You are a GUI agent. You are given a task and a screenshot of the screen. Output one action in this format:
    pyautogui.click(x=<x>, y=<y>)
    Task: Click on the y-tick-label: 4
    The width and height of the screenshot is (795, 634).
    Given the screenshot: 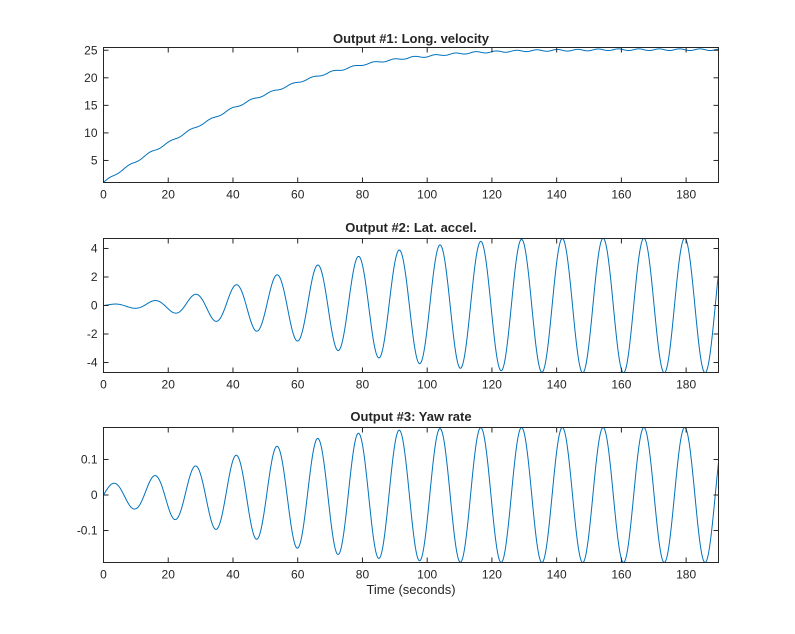 What is the action you would take?
    pyautogui.click(x=94, y=248)
    